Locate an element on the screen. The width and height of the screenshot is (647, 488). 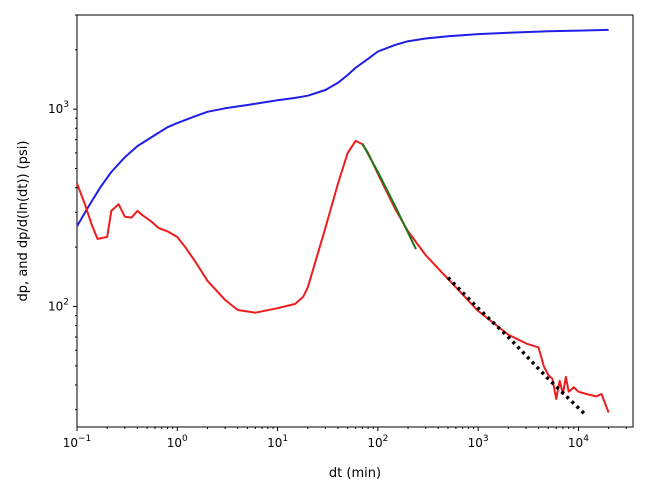
y-axis-ticks: 10² 10³ is located at coordinates (62, 212).